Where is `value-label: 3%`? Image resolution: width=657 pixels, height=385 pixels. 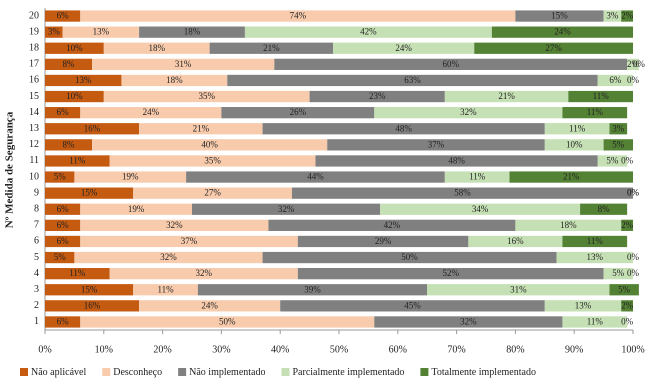
value-label: 3% is located at coordinates (54, 32).